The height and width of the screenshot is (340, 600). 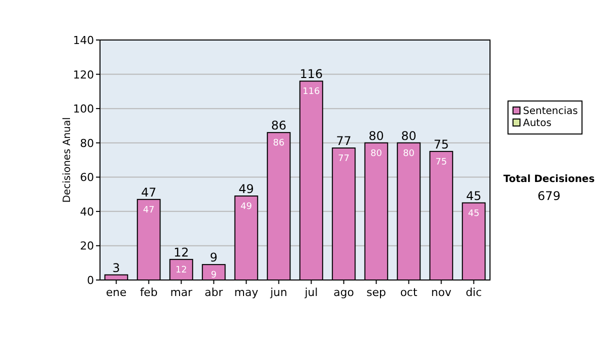 I want to click on total-label: 75, so click(x=441, y=144).